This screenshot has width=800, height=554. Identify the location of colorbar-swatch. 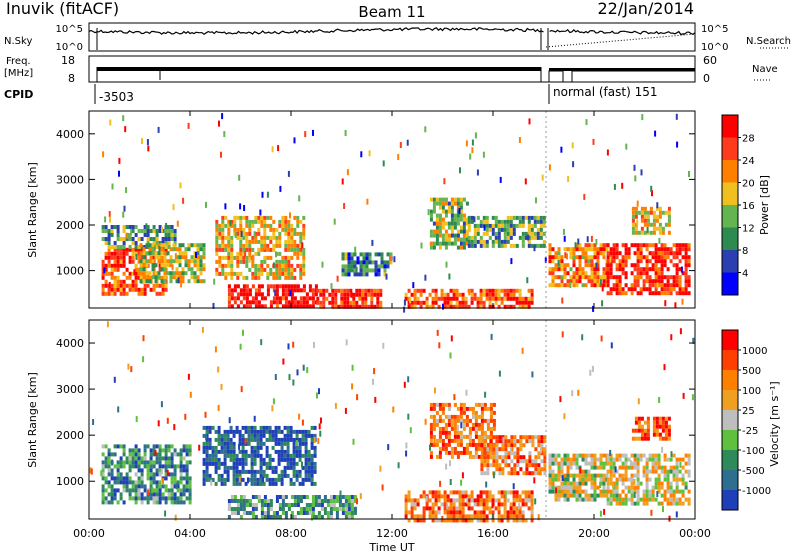
(730, 261).